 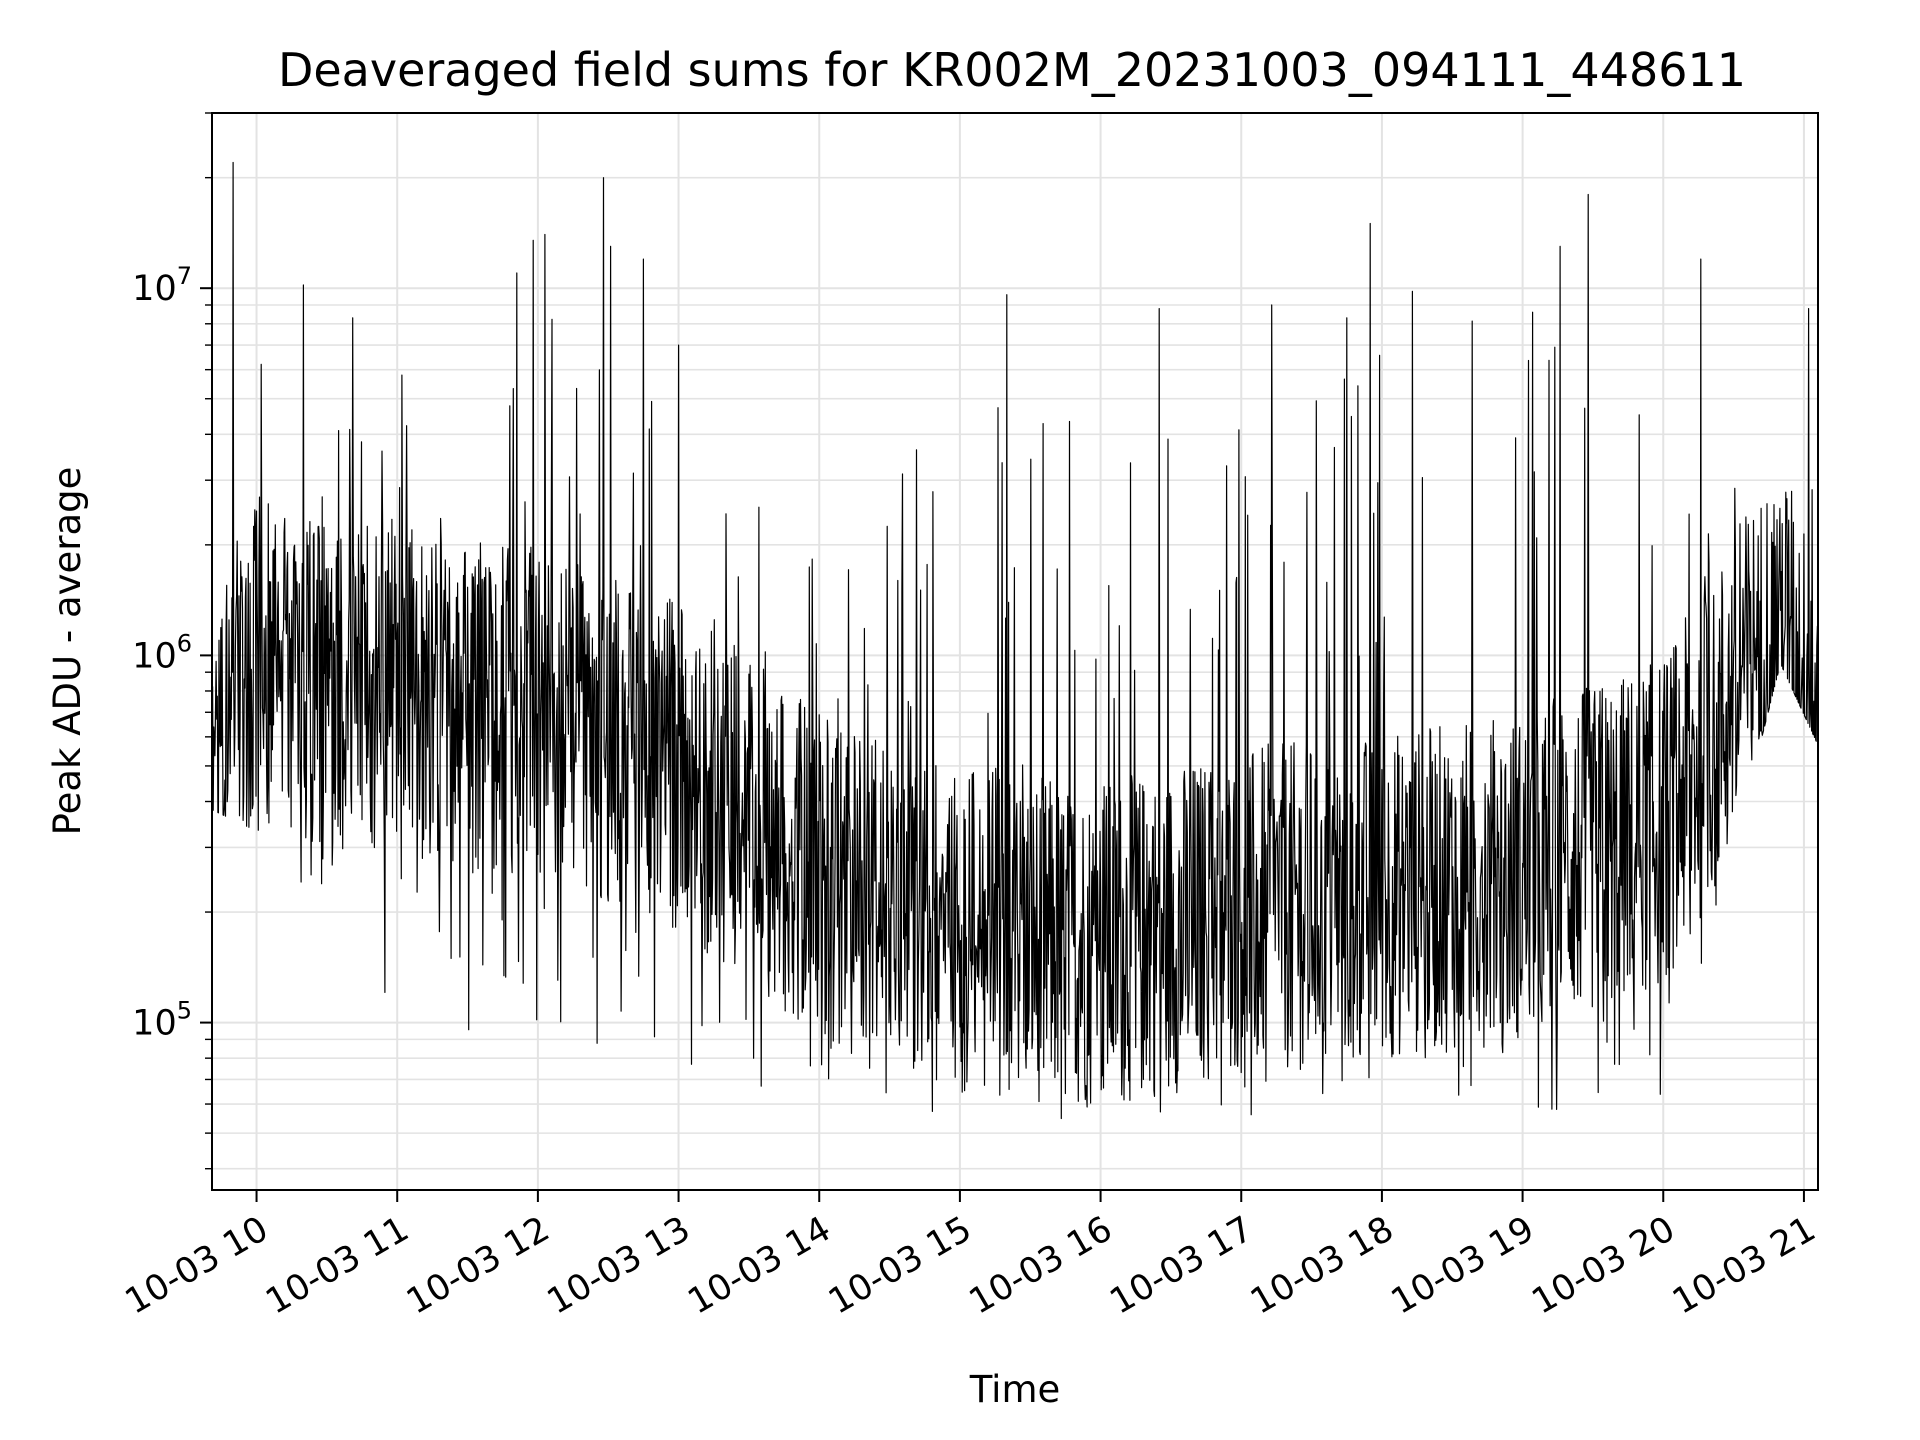 What do you see at coordinates (478, 1265) in the screenshot?
I see `x-tick-label: 10-03 12` at bounding box center [478, 1265].